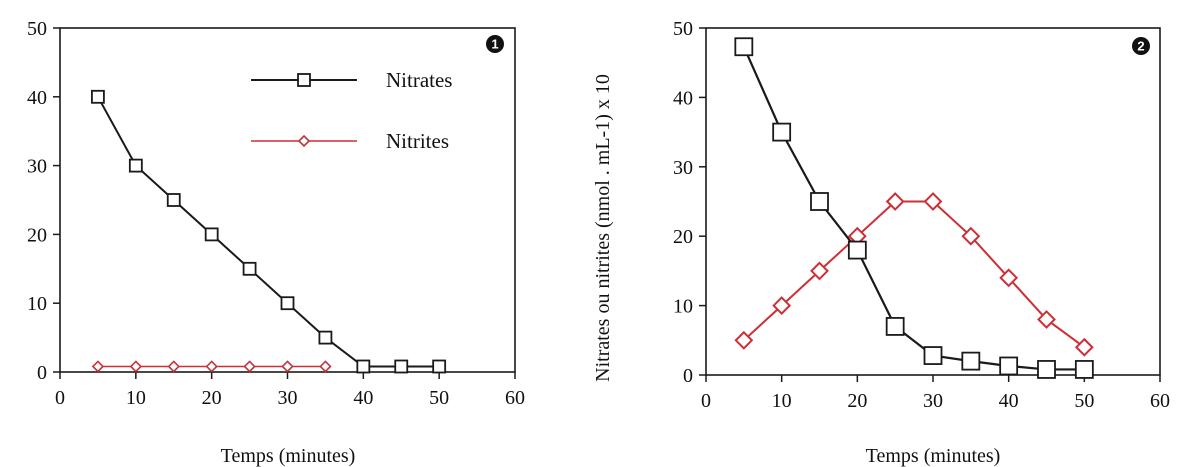  I want to click on legend-label-nitrates: Nitrates, so click(419, 80).